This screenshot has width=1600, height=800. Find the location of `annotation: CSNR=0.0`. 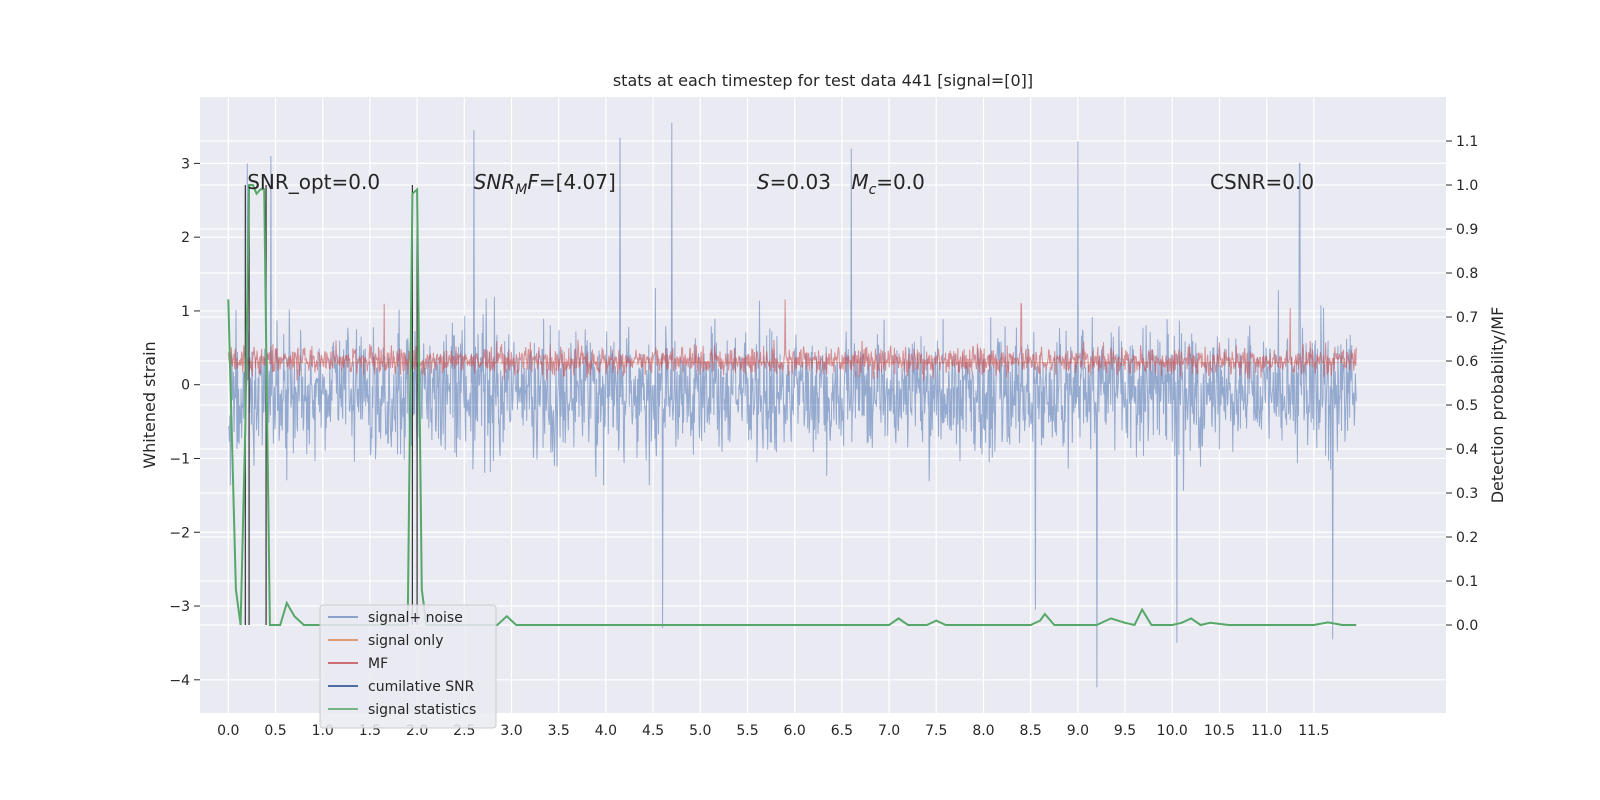

annotation: CSNR=0.0 is located at coordinates (1262, 182).